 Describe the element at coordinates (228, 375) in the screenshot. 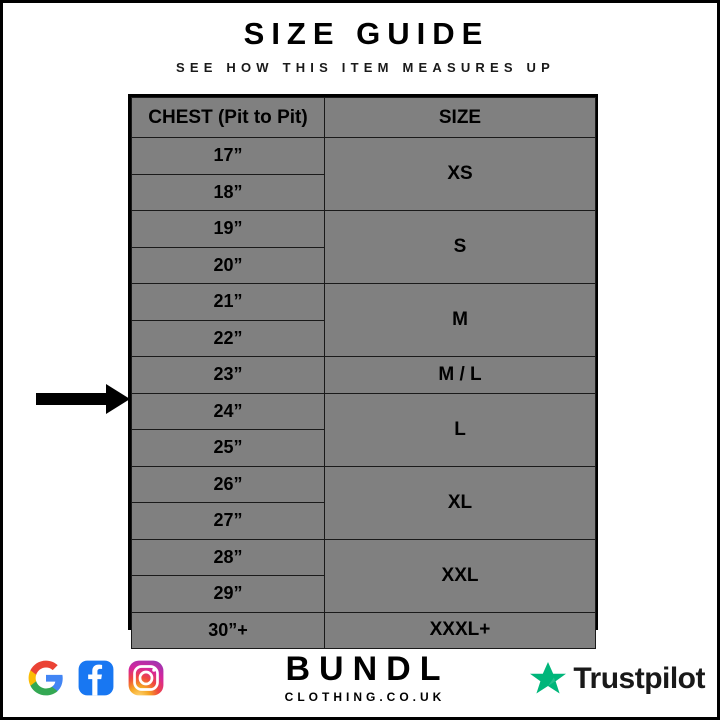

I see `chest-cell: 23”` at that location.